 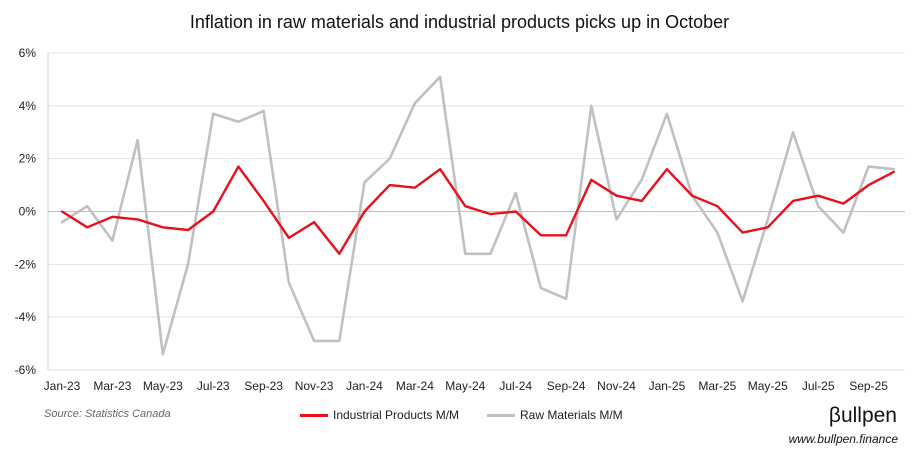 What do you see at coordinates (465, 386) in the screenshot?
I see `x-tick-label: May-24` at bounding box center [465, 386].